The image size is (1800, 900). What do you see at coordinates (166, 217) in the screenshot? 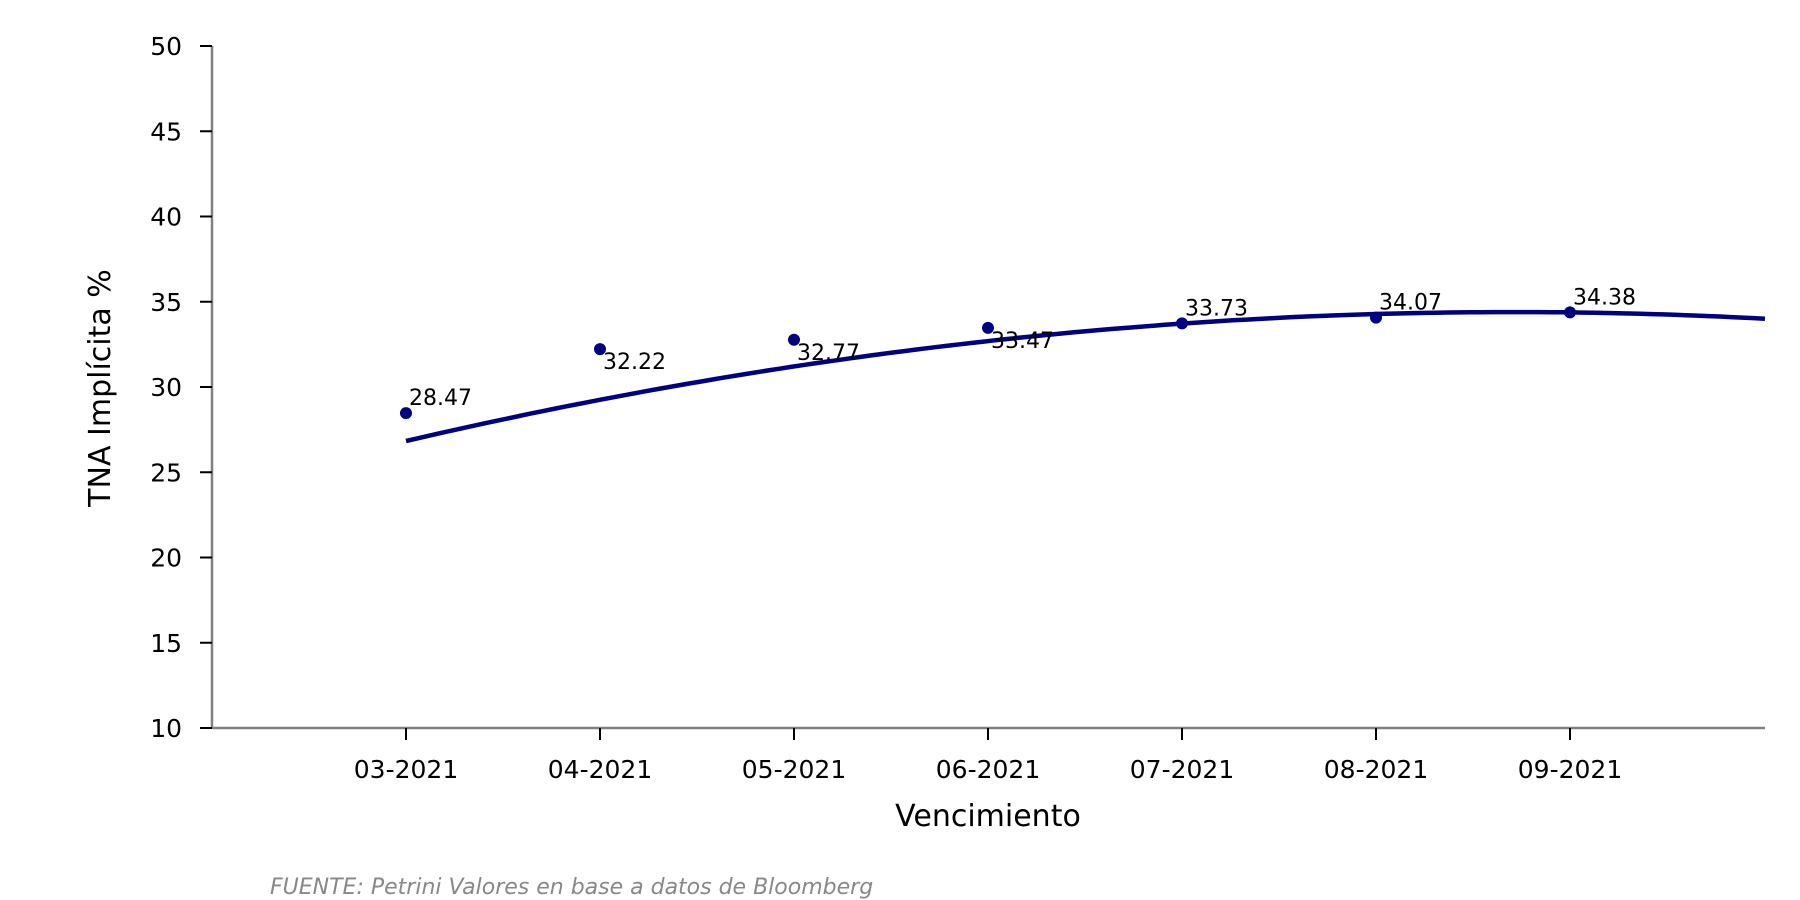
I see `y-tick-label: 40` at bounding box center [166, 217].